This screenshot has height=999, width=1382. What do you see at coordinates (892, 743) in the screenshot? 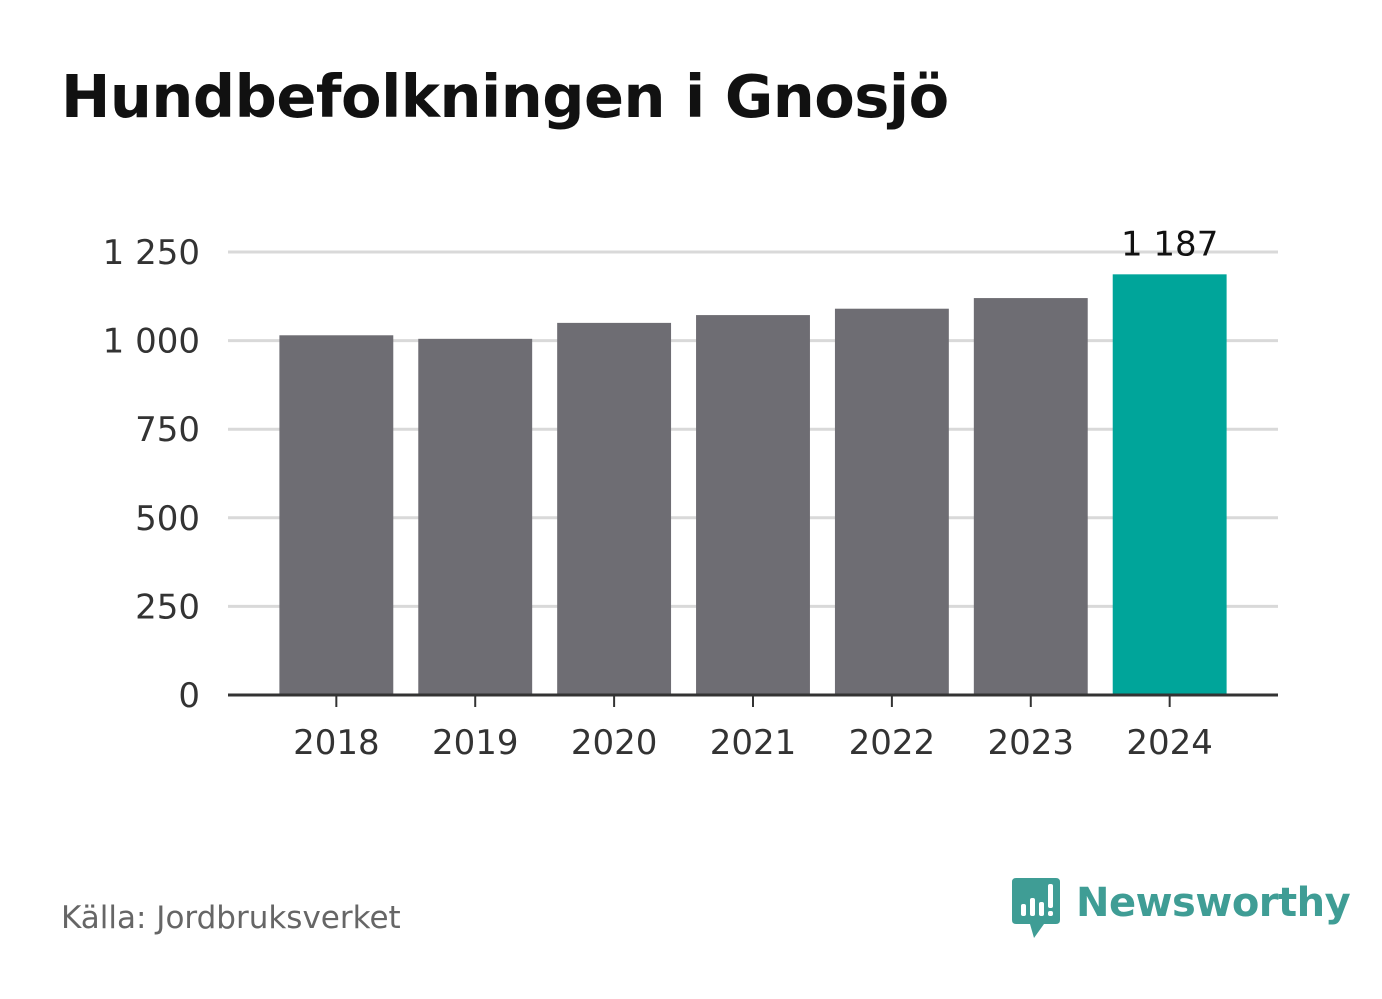
I see `x-tick-label: 2022` at bounding box center [892, 743].